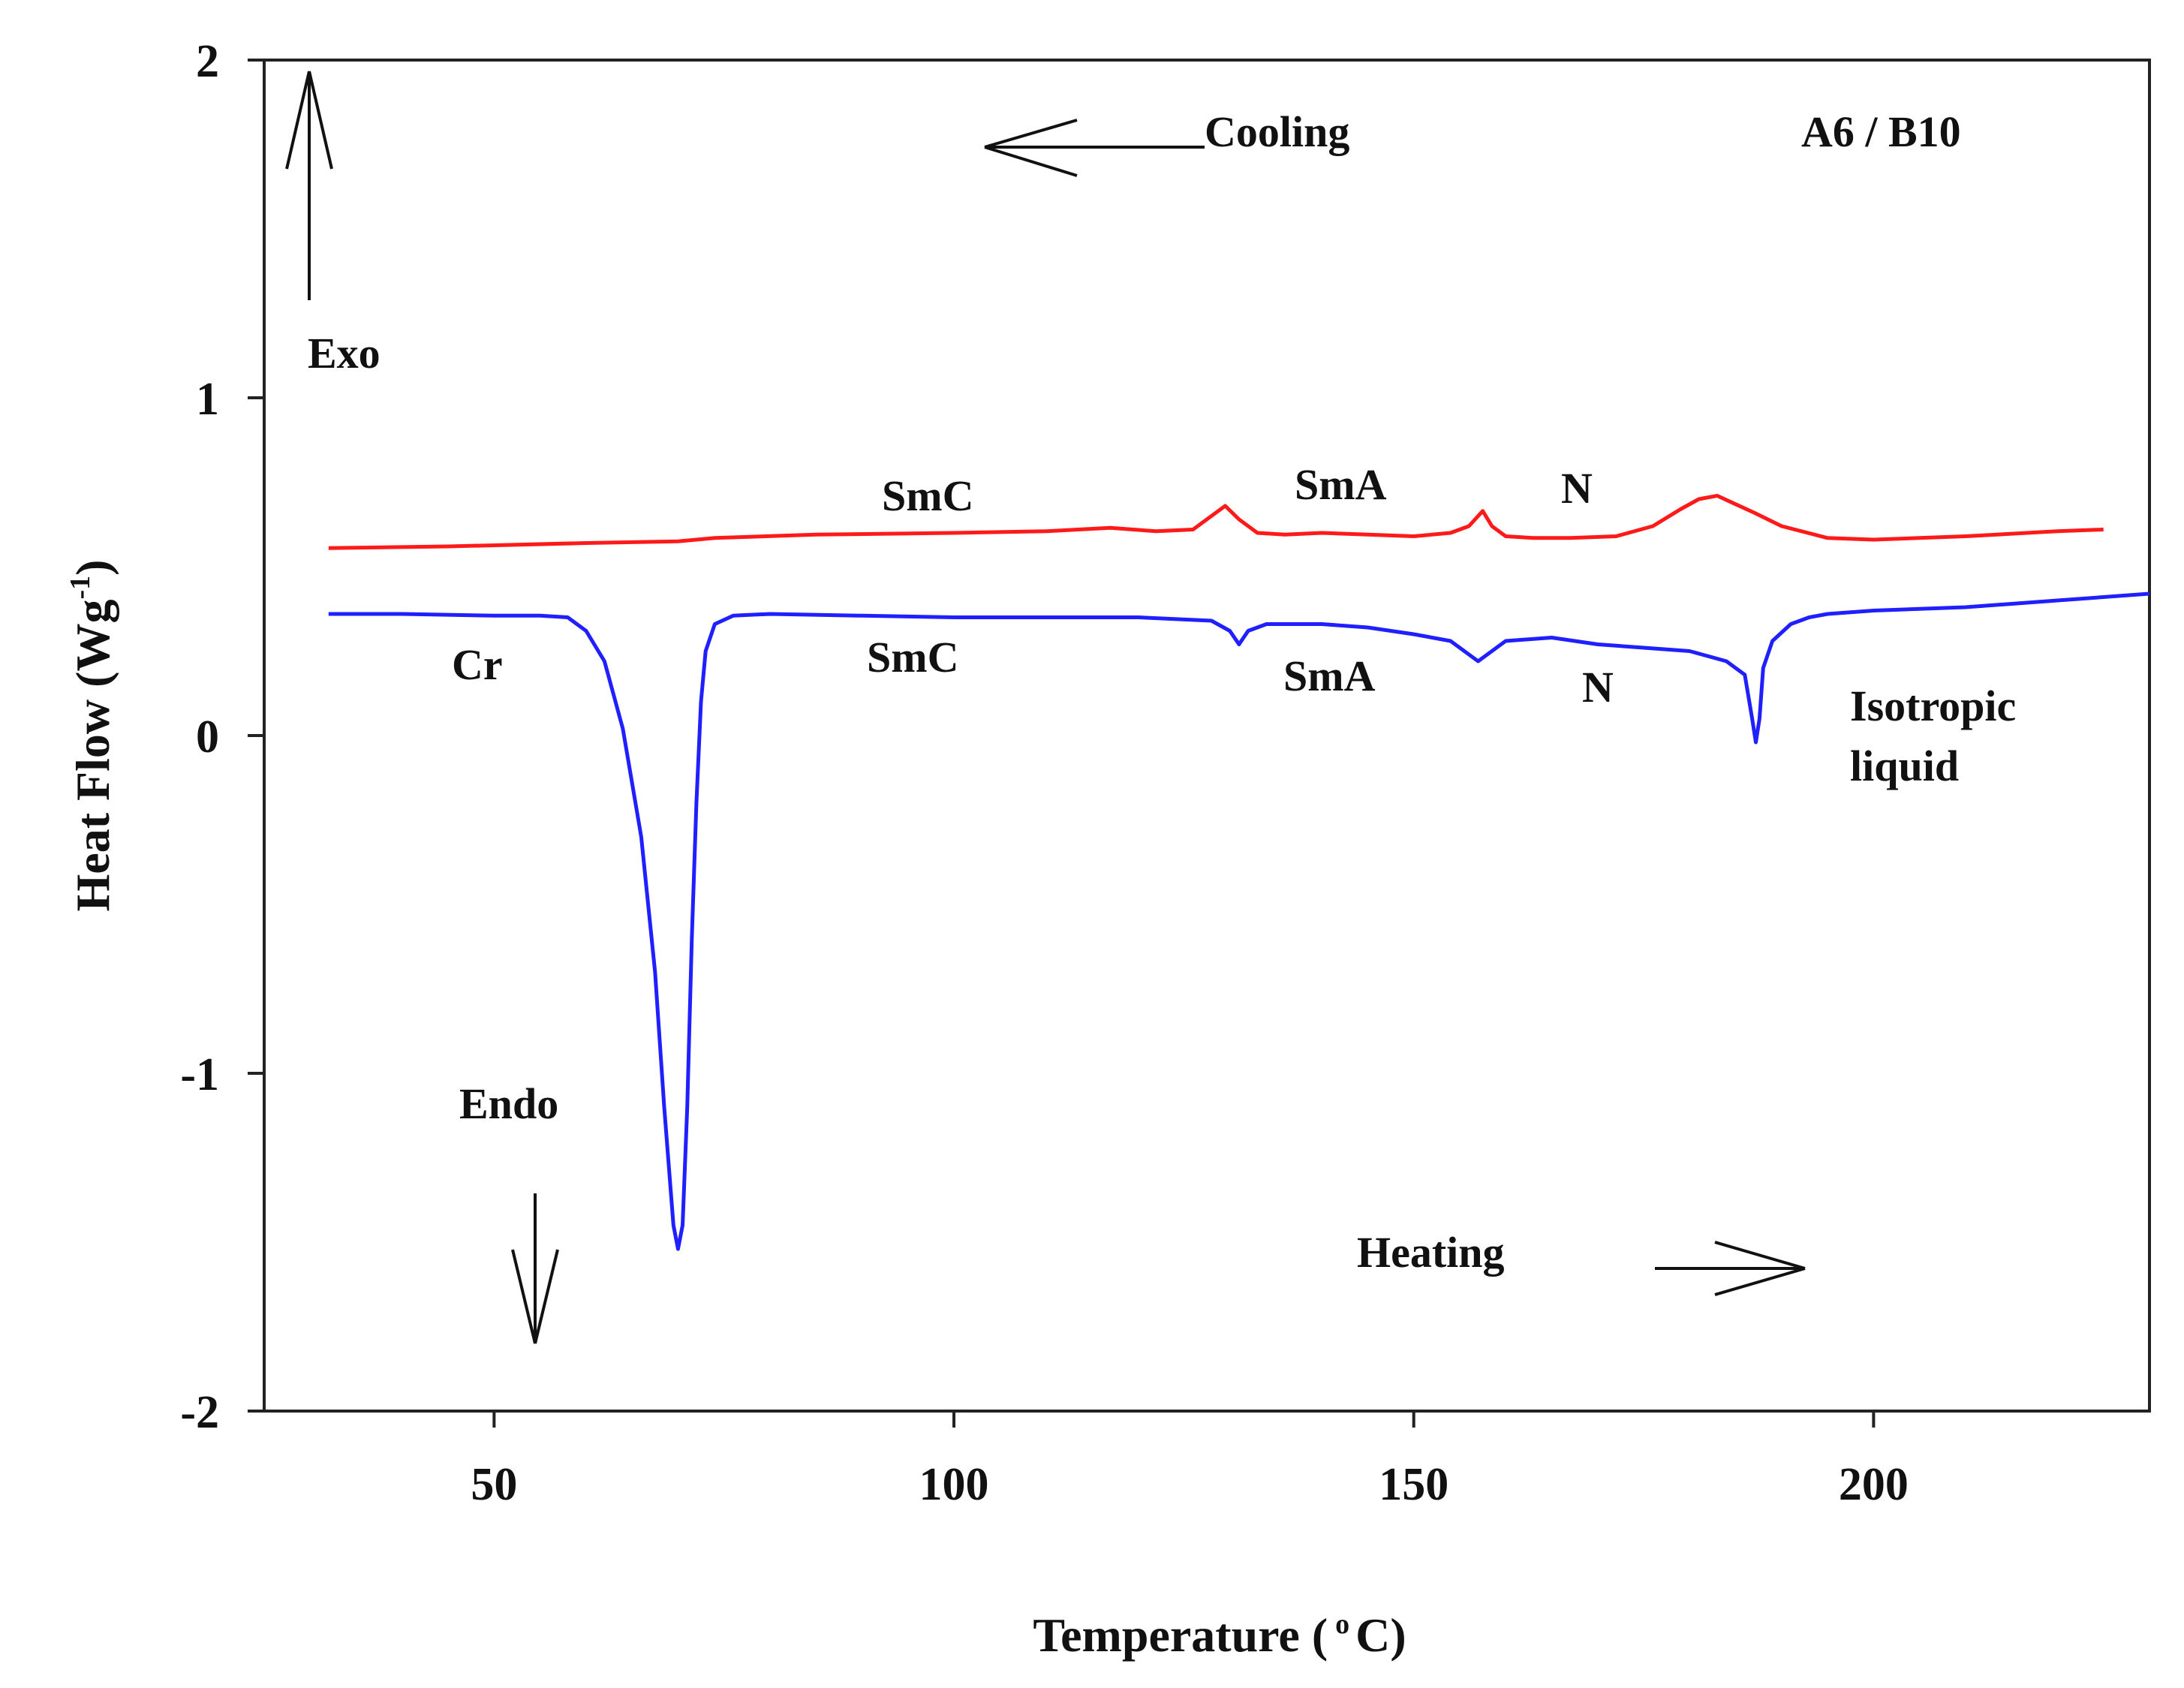 This screenshot has height=1688, width=2184. I want to click on y-tick-label-0: -2, so click(199, 1412).